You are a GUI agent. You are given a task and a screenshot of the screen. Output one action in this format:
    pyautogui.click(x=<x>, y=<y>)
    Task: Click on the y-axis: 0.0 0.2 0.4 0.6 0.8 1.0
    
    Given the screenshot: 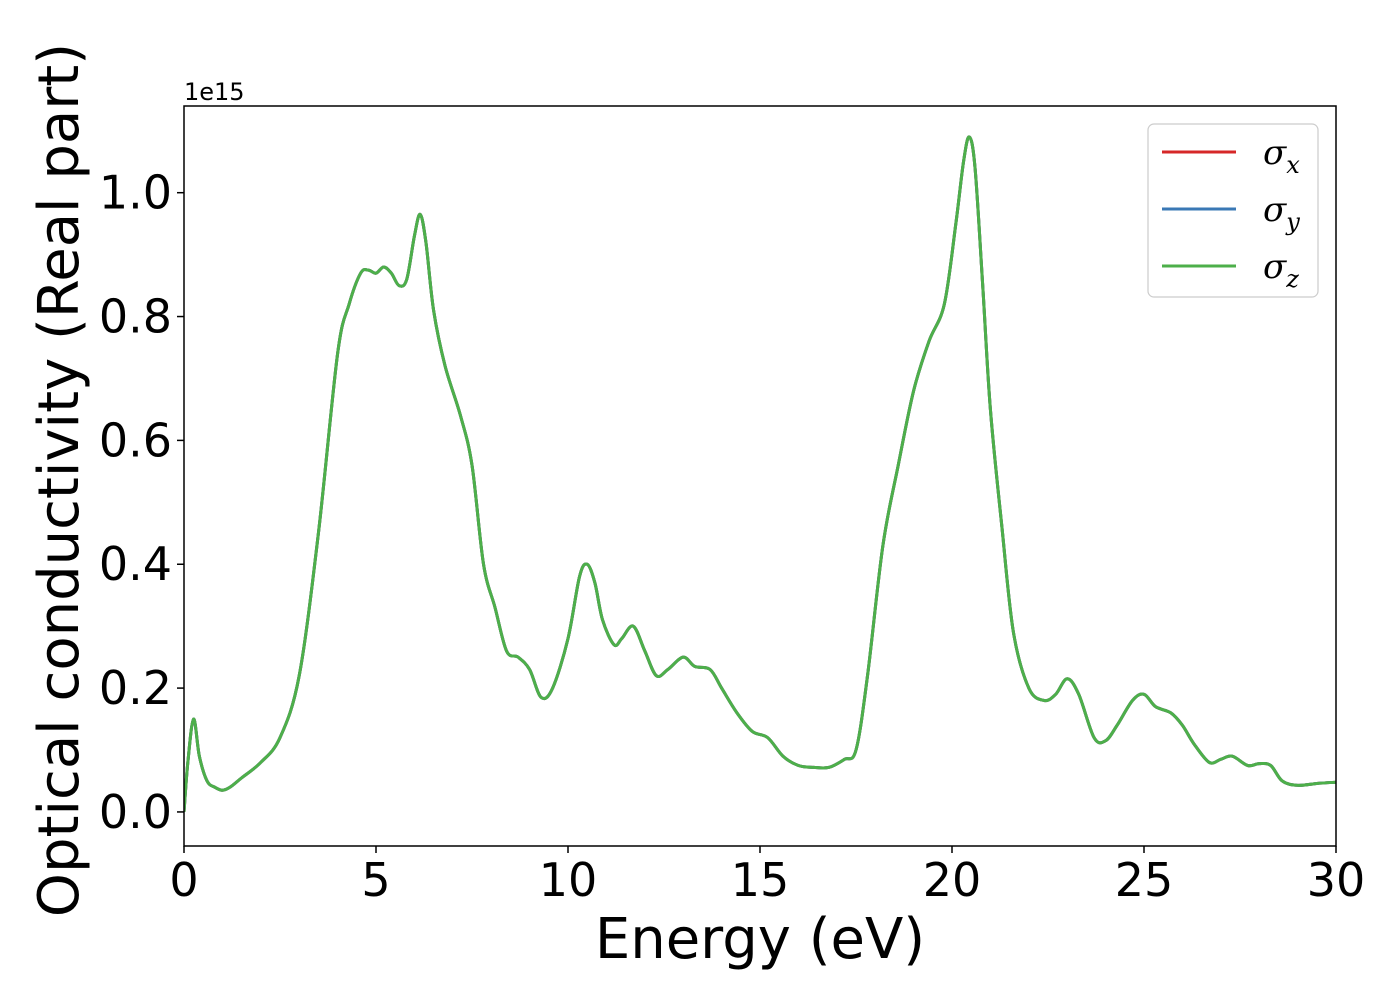 What is the action you would take?
    pyautogui.click(x=141, y=502)
    